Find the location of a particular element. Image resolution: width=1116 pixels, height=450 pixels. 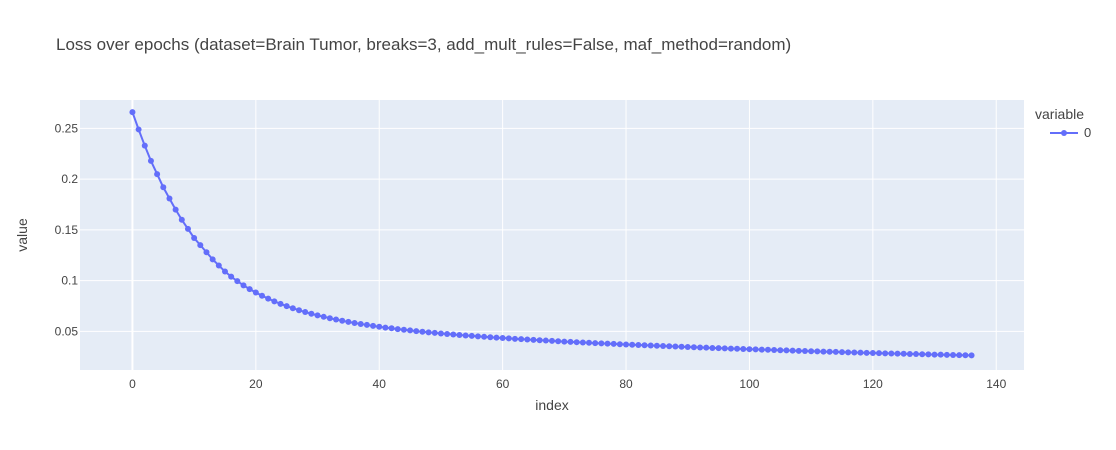

legend: variable 0 is located at coordinates (1063, 123).